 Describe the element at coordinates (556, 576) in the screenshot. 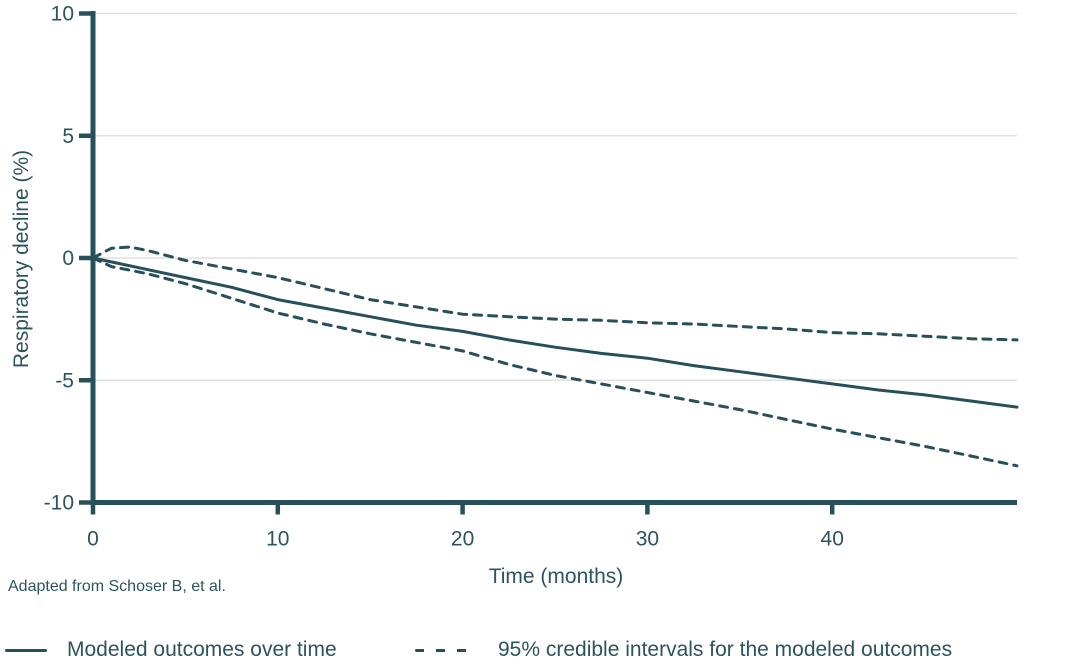

I see `x-axis-title: Time (months)` at that location.